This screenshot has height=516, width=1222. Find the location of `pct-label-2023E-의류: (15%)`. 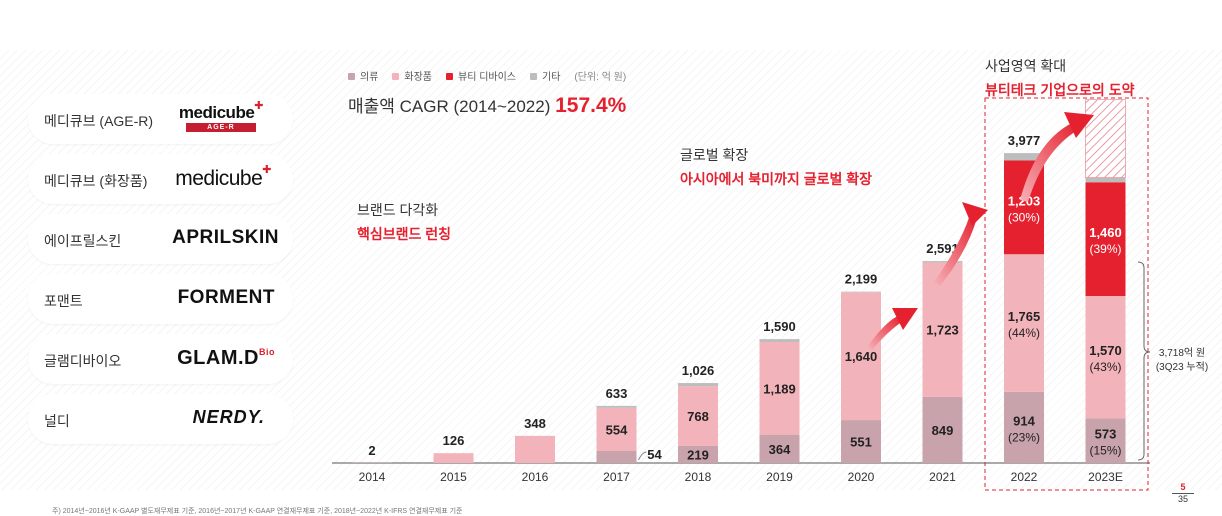

pct-label-2023E-의류: (15%) is located at coordinates (1105, 451).